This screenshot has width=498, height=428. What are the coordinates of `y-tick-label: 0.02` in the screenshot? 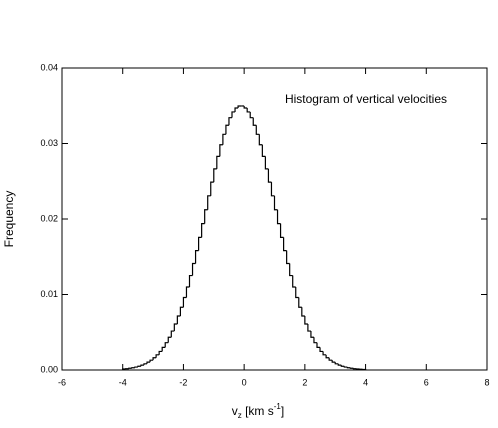 It's located at (49, 218).